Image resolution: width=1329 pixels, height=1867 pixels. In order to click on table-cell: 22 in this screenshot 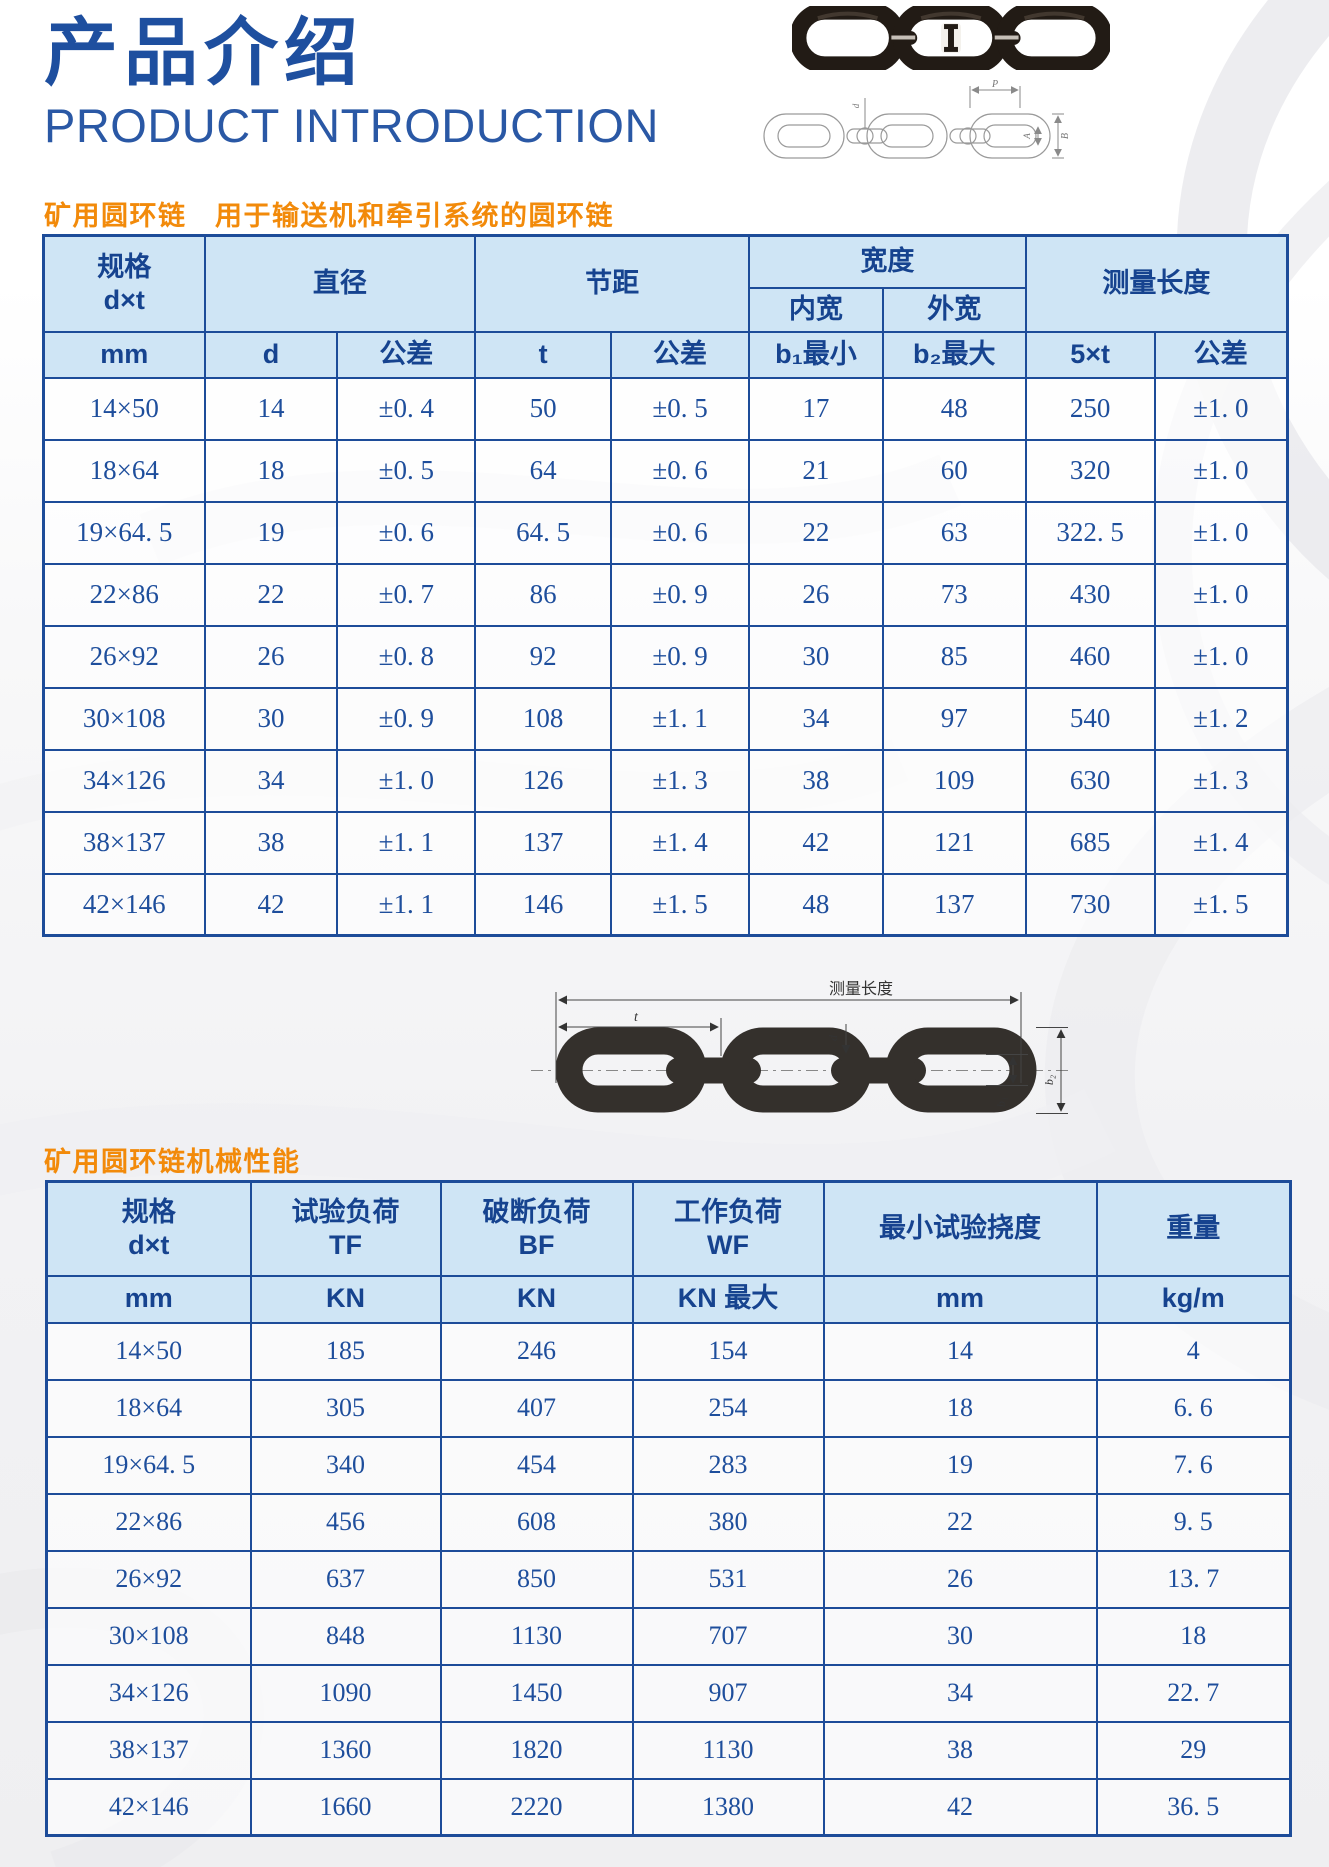, I will do `click(960, 1522)`.